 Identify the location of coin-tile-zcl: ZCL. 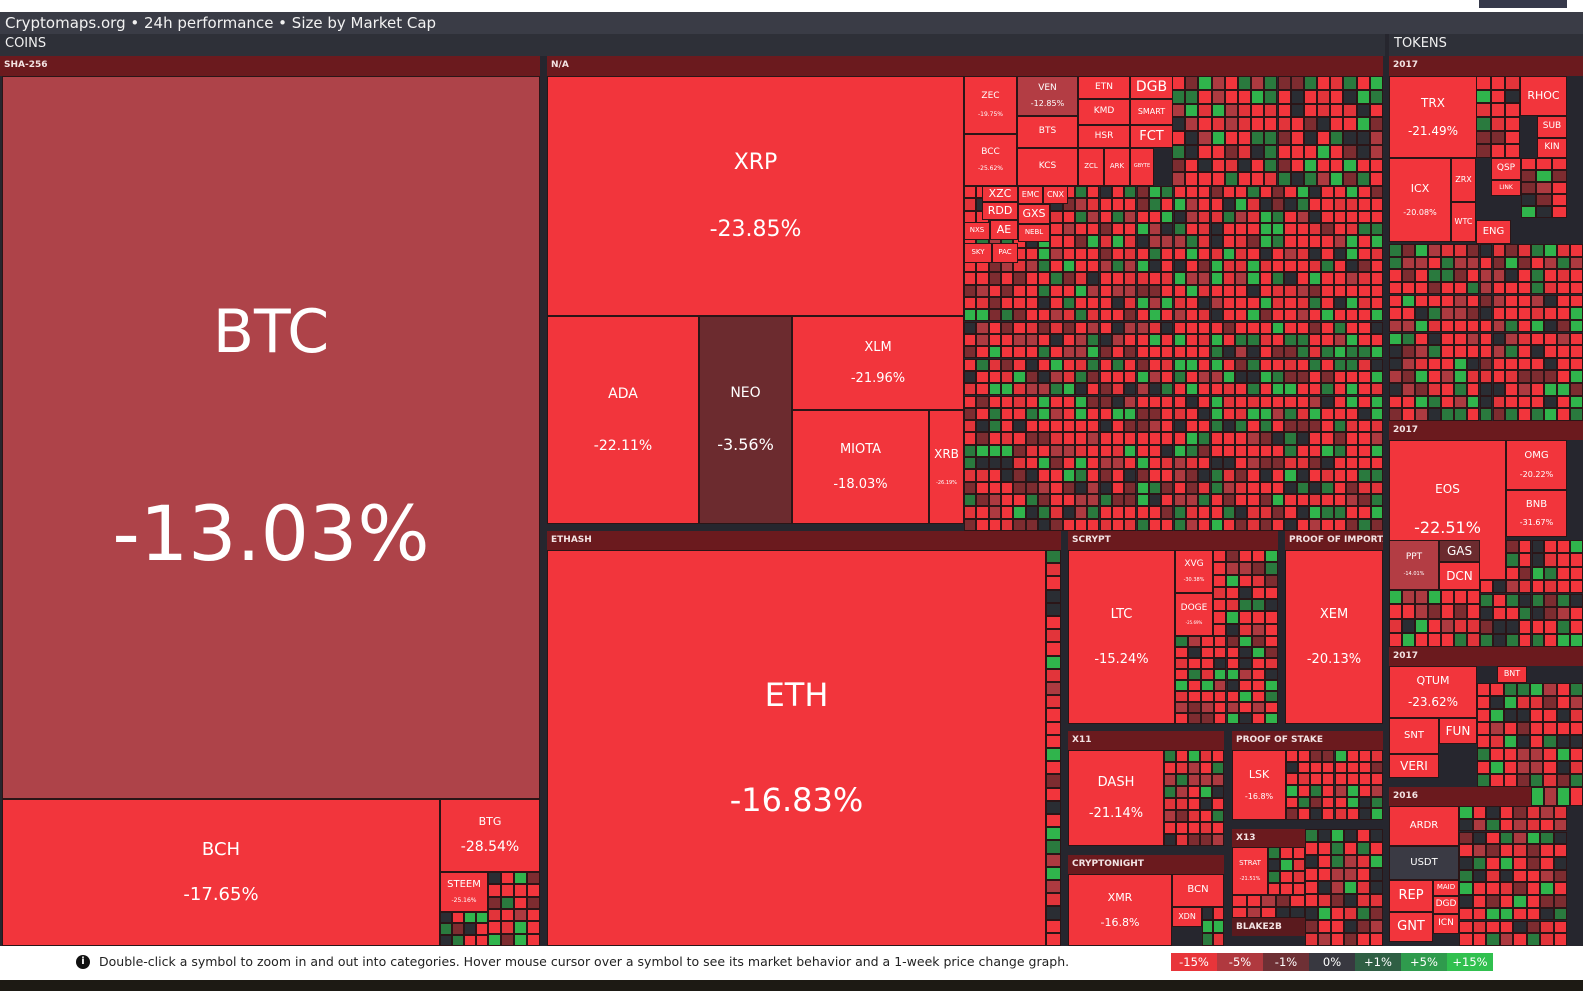
(1091, 167).